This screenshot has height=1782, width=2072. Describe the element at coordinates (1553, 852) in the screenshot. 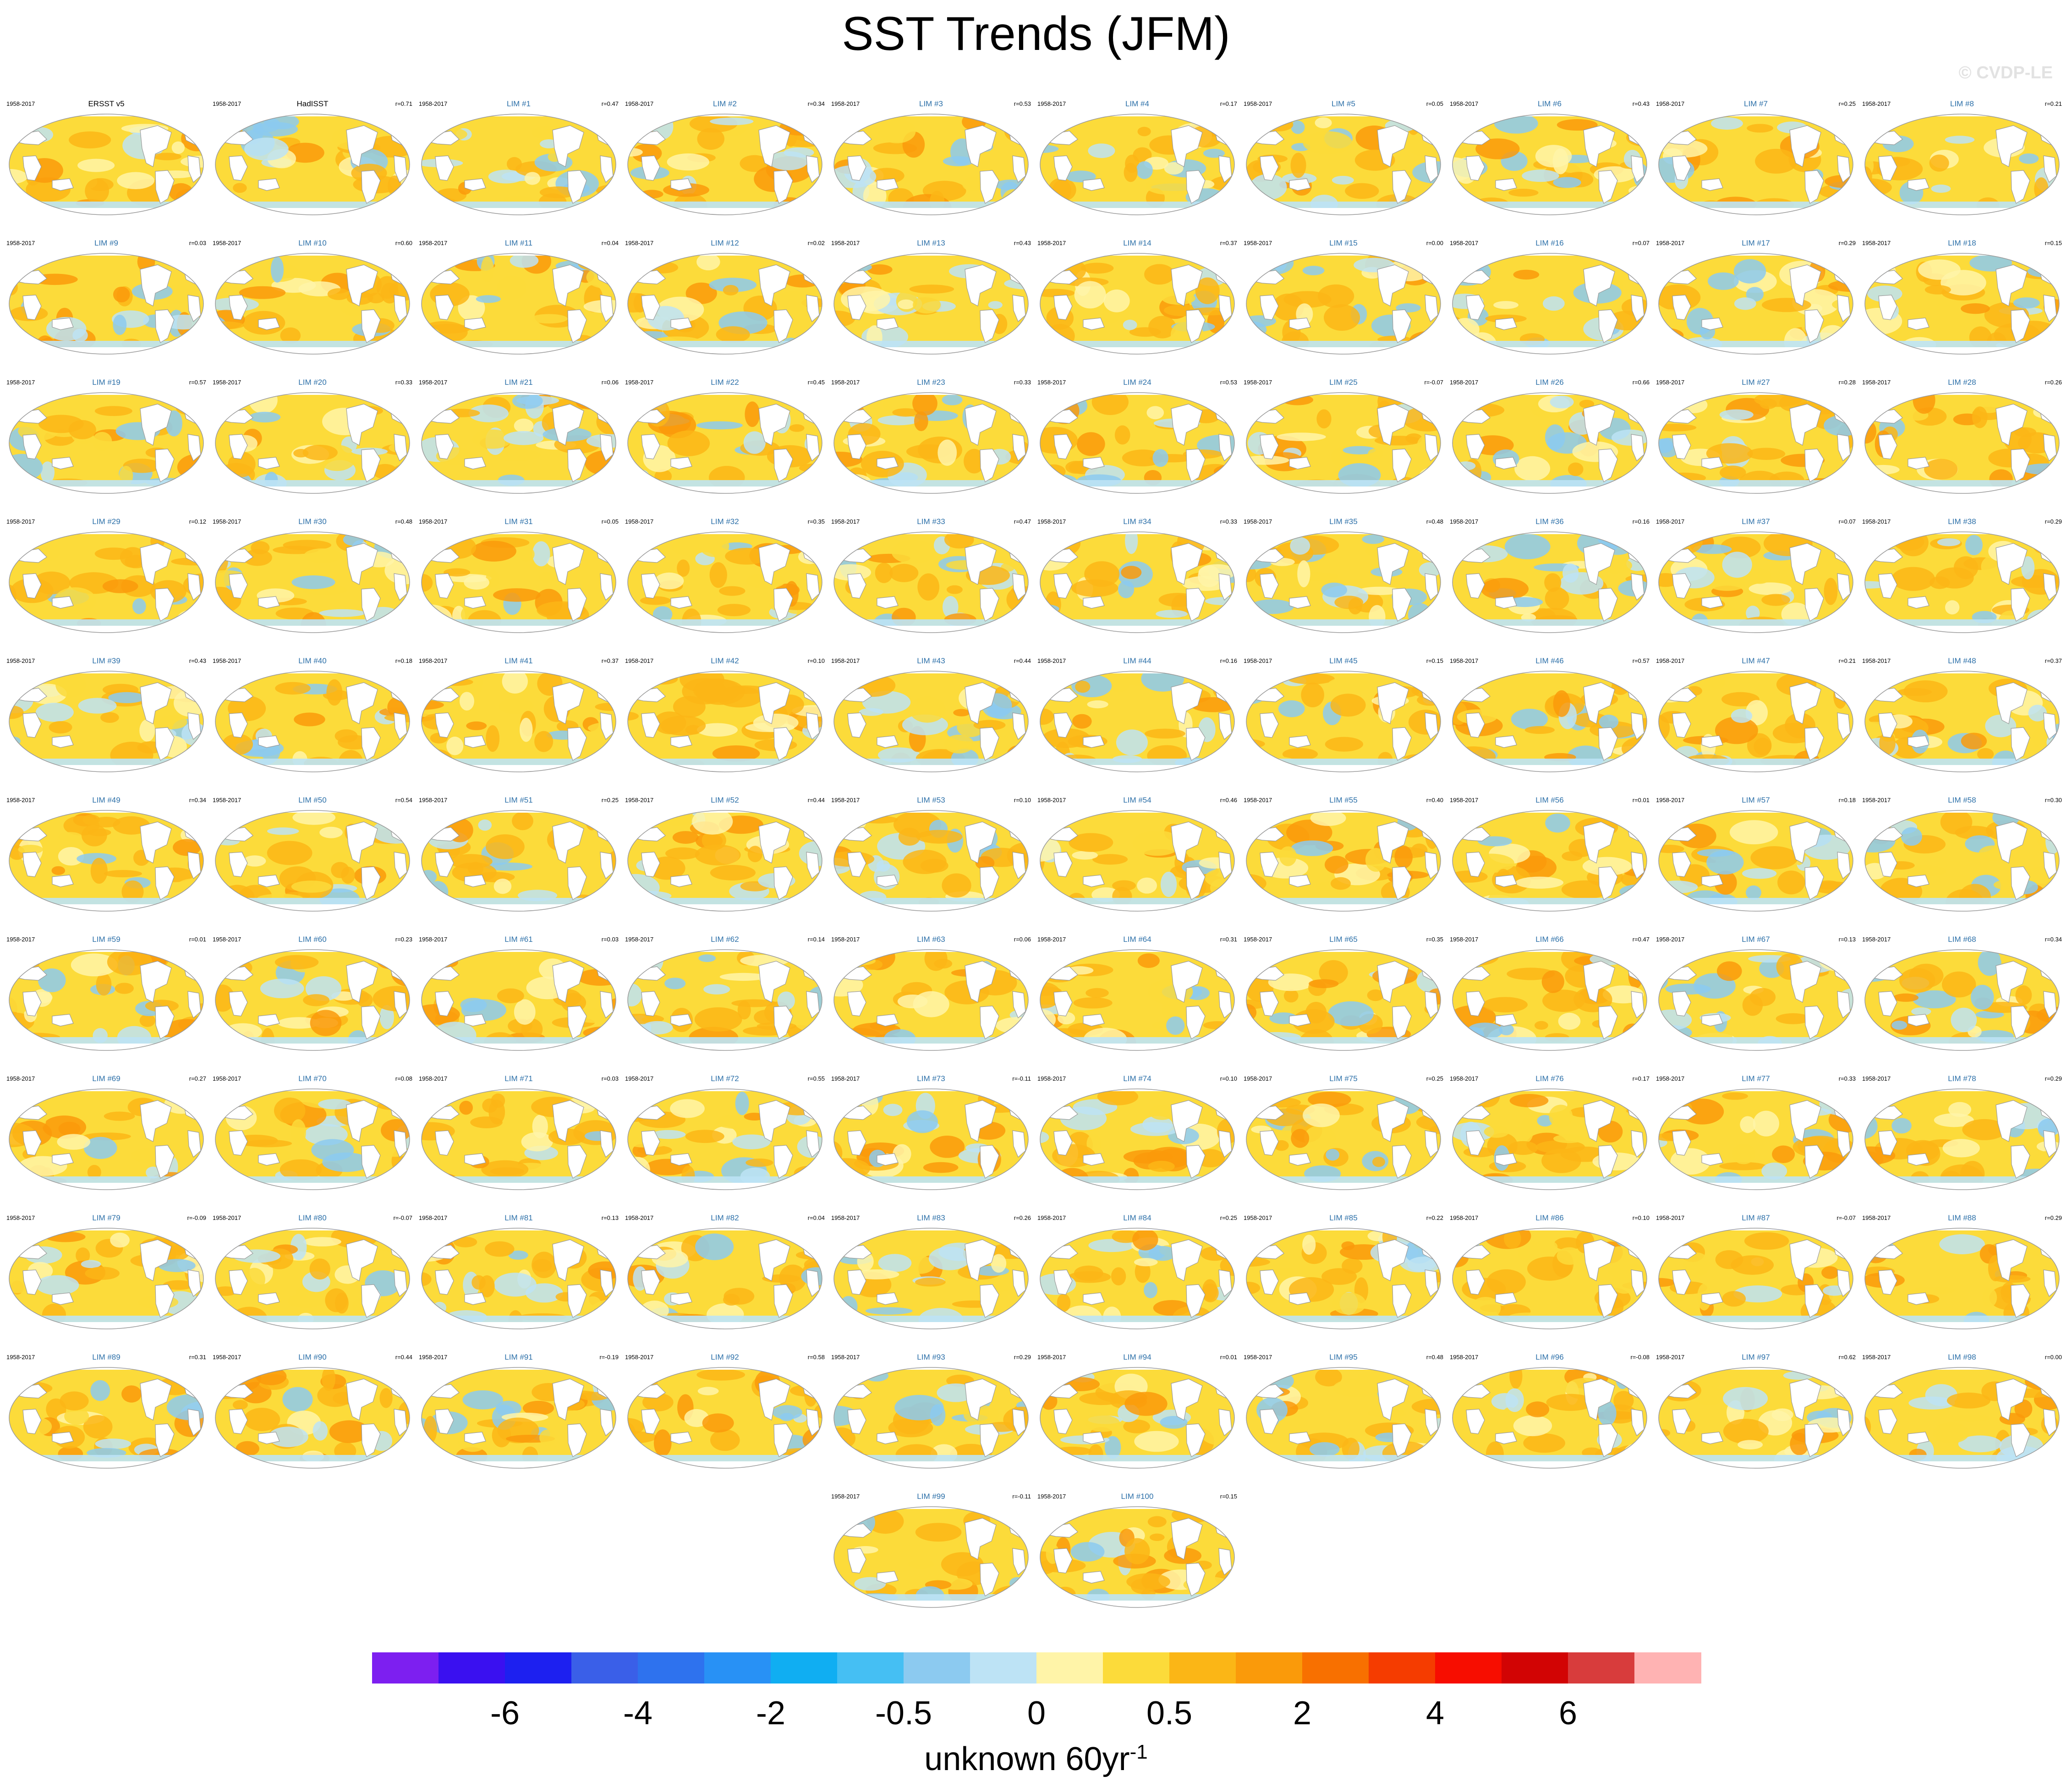

I see `map-panel: 1958-2017 LIM #56 r=0.01` at that location.